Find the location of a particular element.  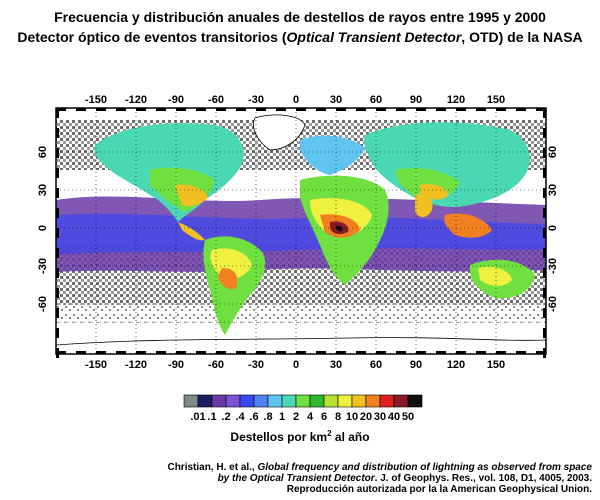

longitude-tick-top: -120 is located at coordinates (136, 100).